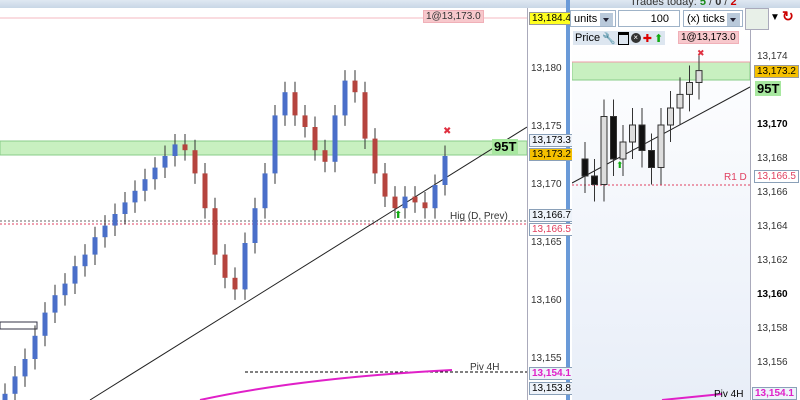  Describe the element at coordinates (551, 388) in the screenshot. I see `price-box-low: 13,153.8` at that location.